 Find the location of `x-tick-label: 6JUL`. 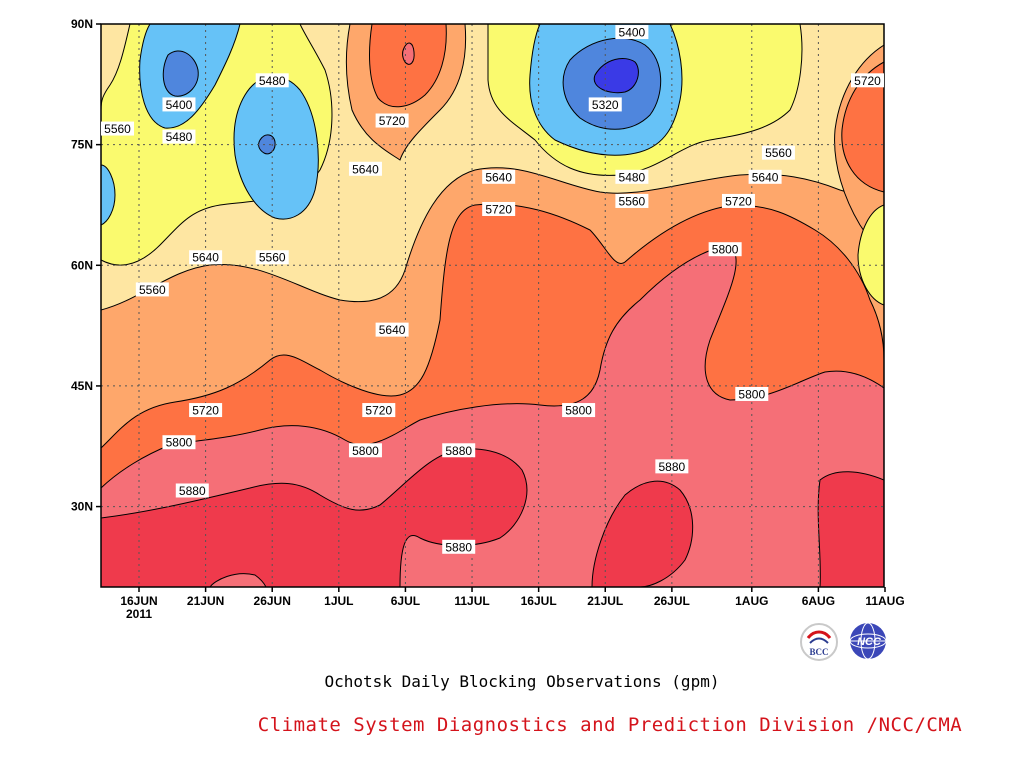

x-tick-label: 6JUL is located at coordinates (405, 601).